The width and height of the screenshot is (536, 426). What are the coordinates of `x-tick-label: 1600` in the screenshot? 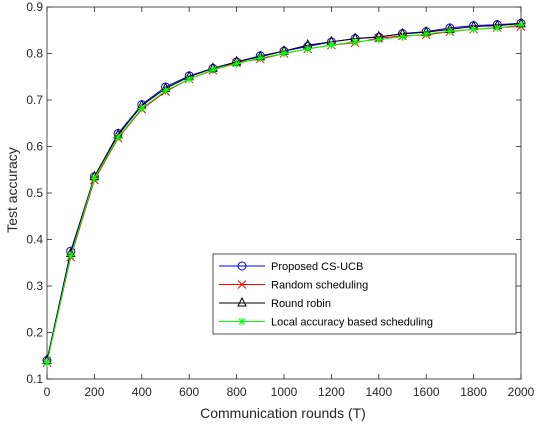 It's located at (426, 392).